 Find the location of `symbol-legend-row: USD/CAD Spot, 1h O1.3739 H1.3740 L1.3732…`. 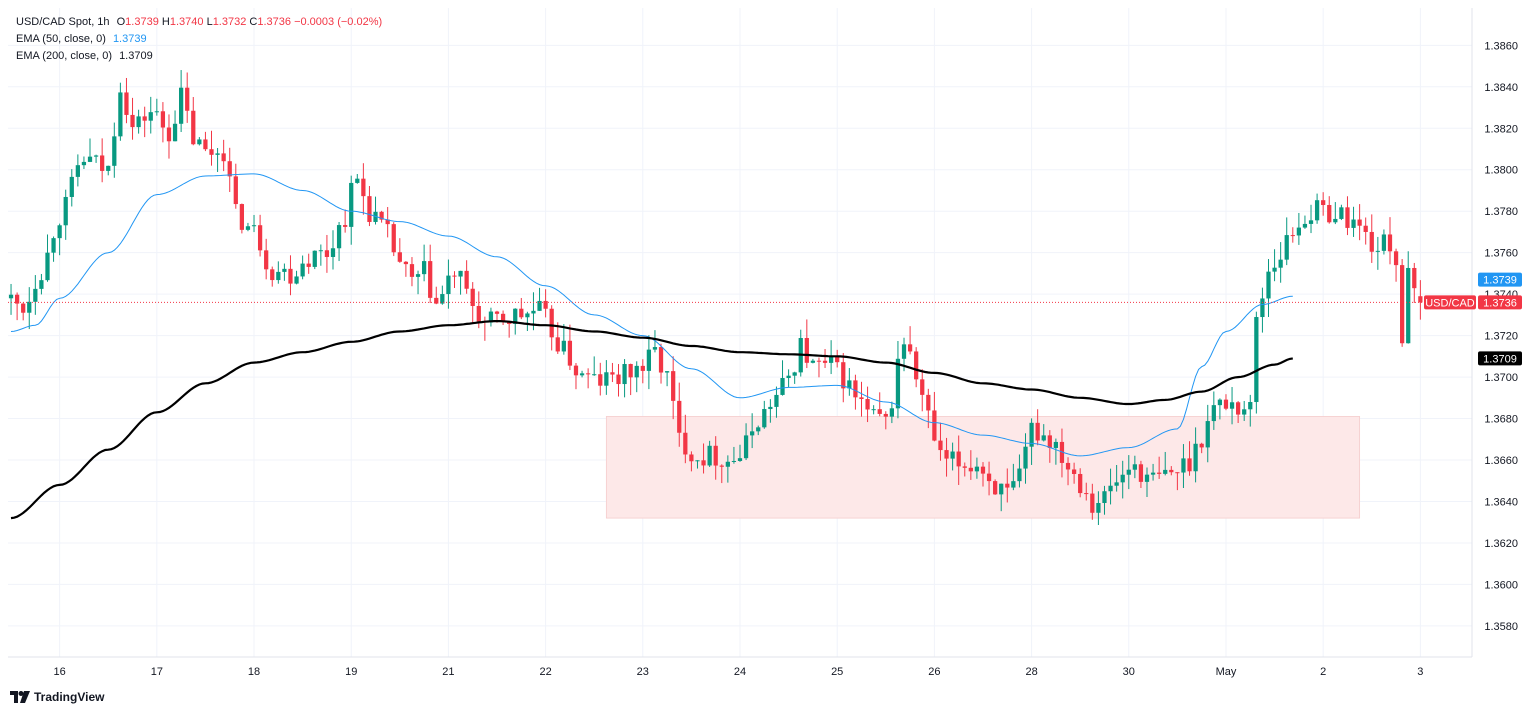

symbol-legend-row: USD/CAD Spot, 1h O1.3739 H1.3740 L1.3732… is located at coordinates (199, 22).